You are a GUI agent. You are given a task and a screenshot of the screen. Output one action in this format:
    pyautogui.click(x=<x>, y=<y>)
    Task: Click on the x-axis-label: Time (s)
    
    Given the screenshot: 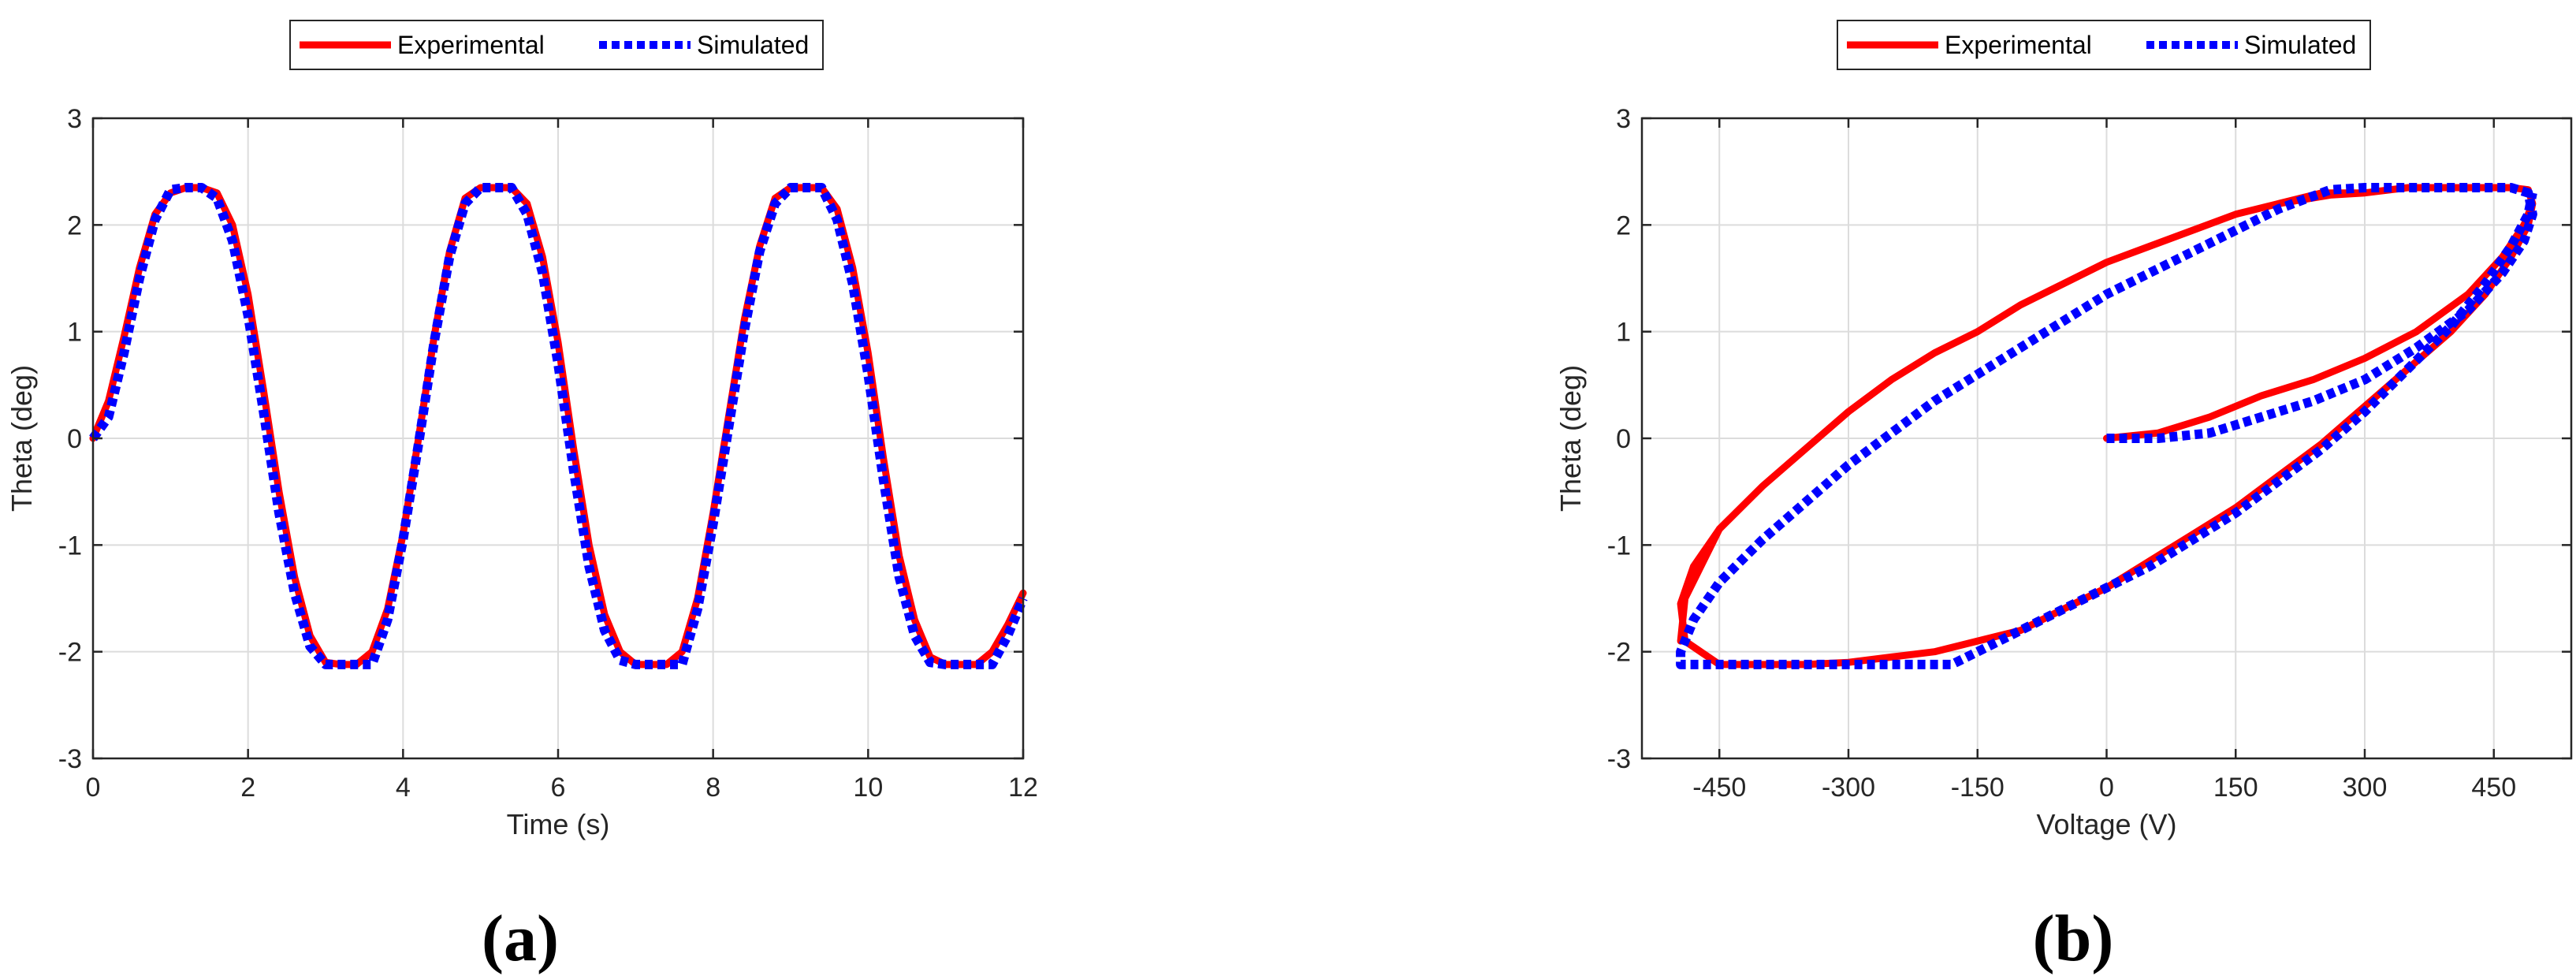 What is the action you would take?
    pyautogui.click(x=558, y=824)
    